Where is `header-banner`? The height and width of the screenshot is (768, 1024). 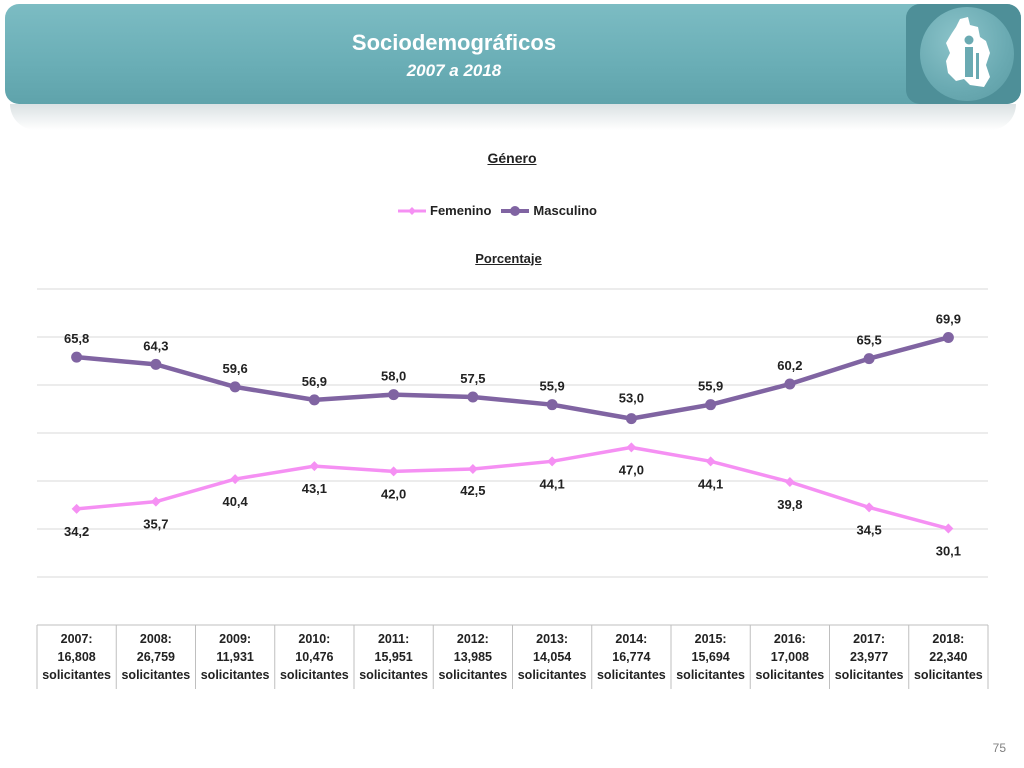
header-banner is located at coordinates (513, 54).